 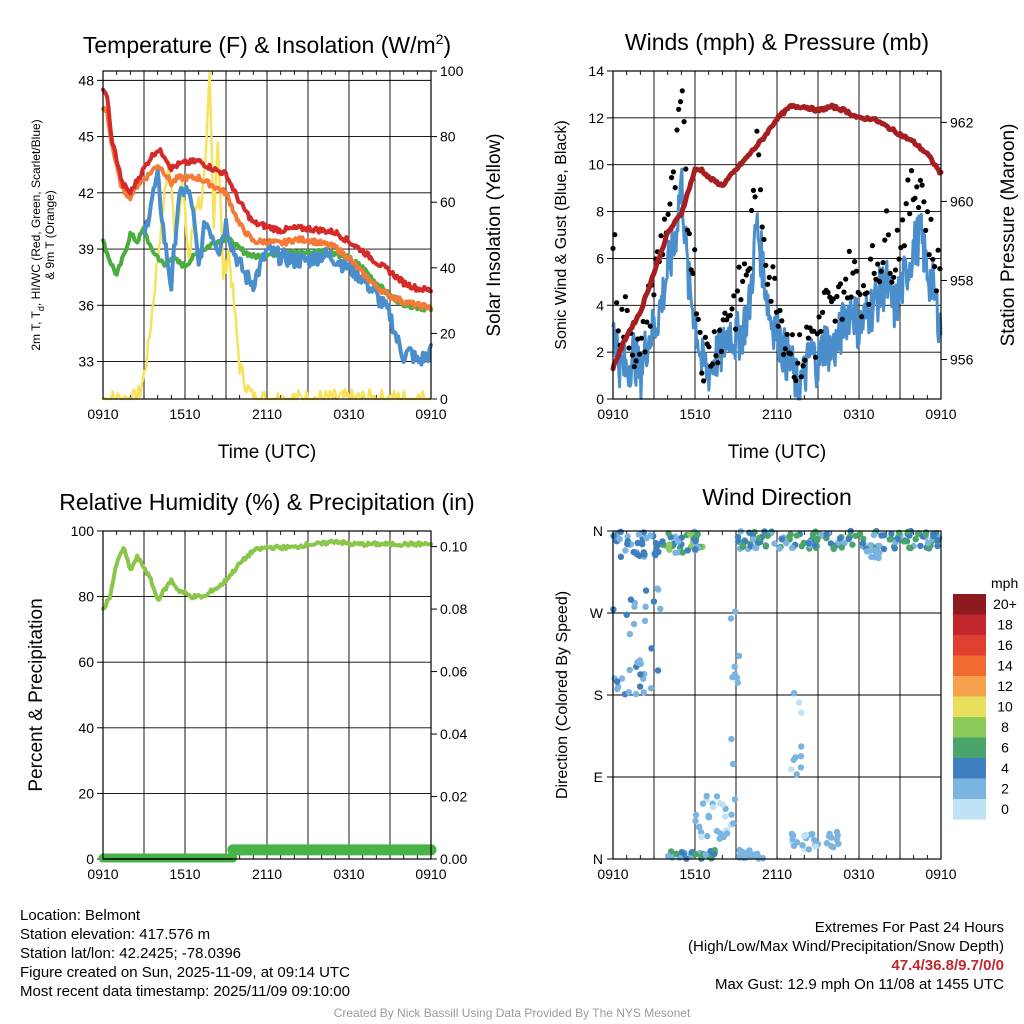 I want to click on rh-xtick-label: 1510, so click(x=184, y=874).